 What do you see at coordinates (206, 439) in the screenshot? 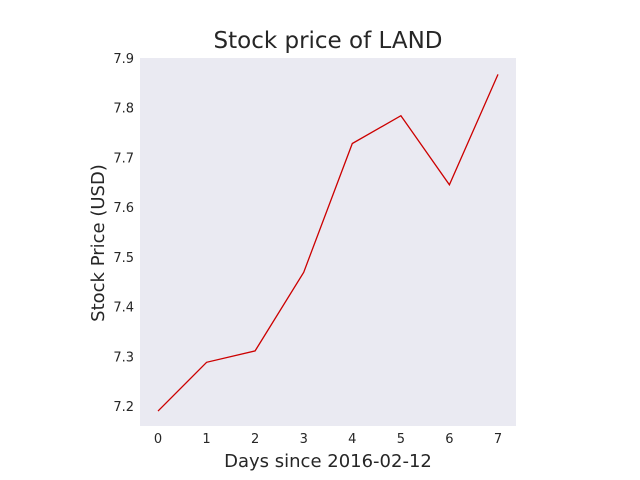
I see `x-tick-label: 1` at bounding box center [206, 439].